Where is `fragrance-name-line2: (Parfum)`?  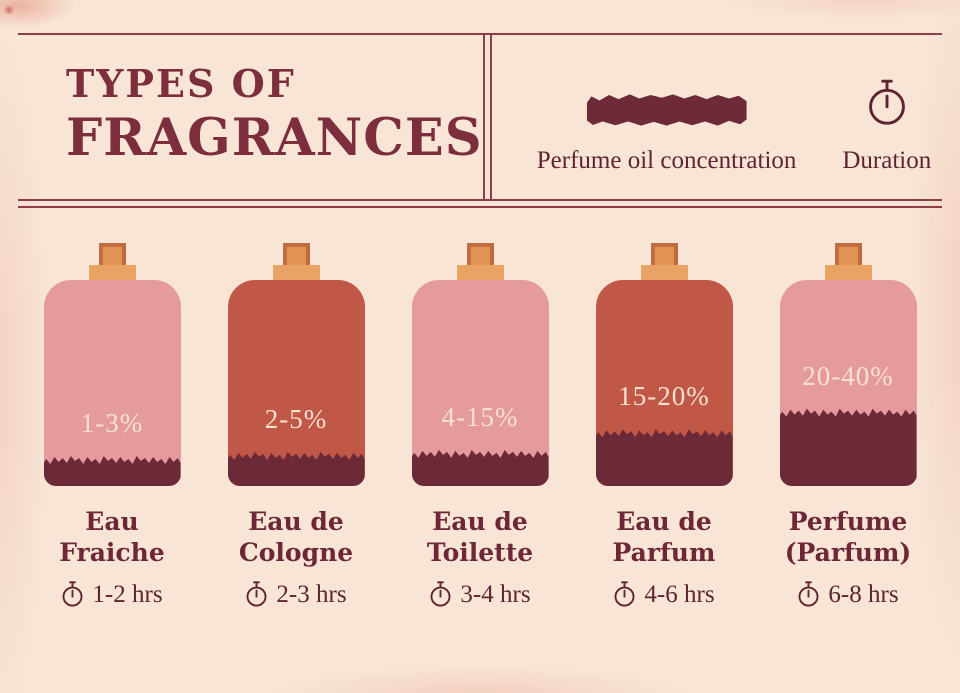
fragrance-name-line2: (Parfum) is located at coordinates (848, 553).